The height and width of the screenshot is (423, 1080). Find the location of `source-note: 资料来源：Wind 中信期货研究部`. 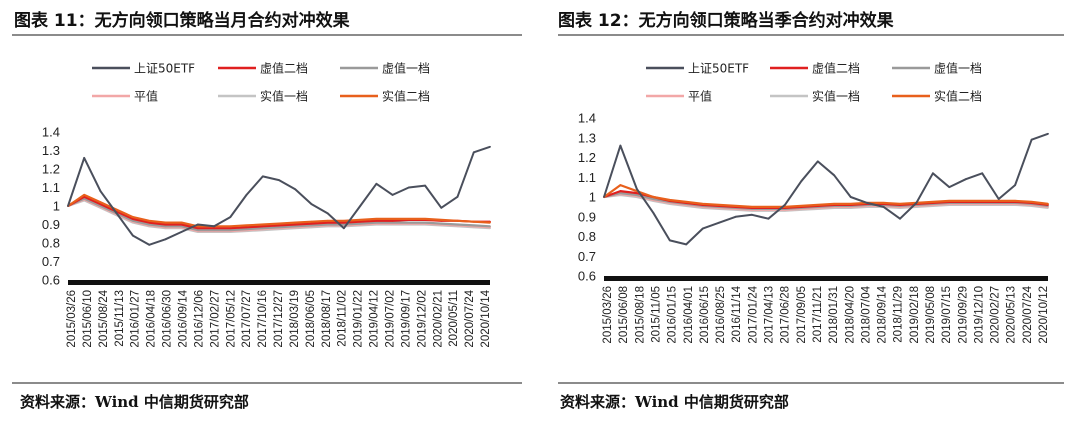

source-note: 资料来源：Wind 中信期货研究部 is located at coordinates (674, 402).